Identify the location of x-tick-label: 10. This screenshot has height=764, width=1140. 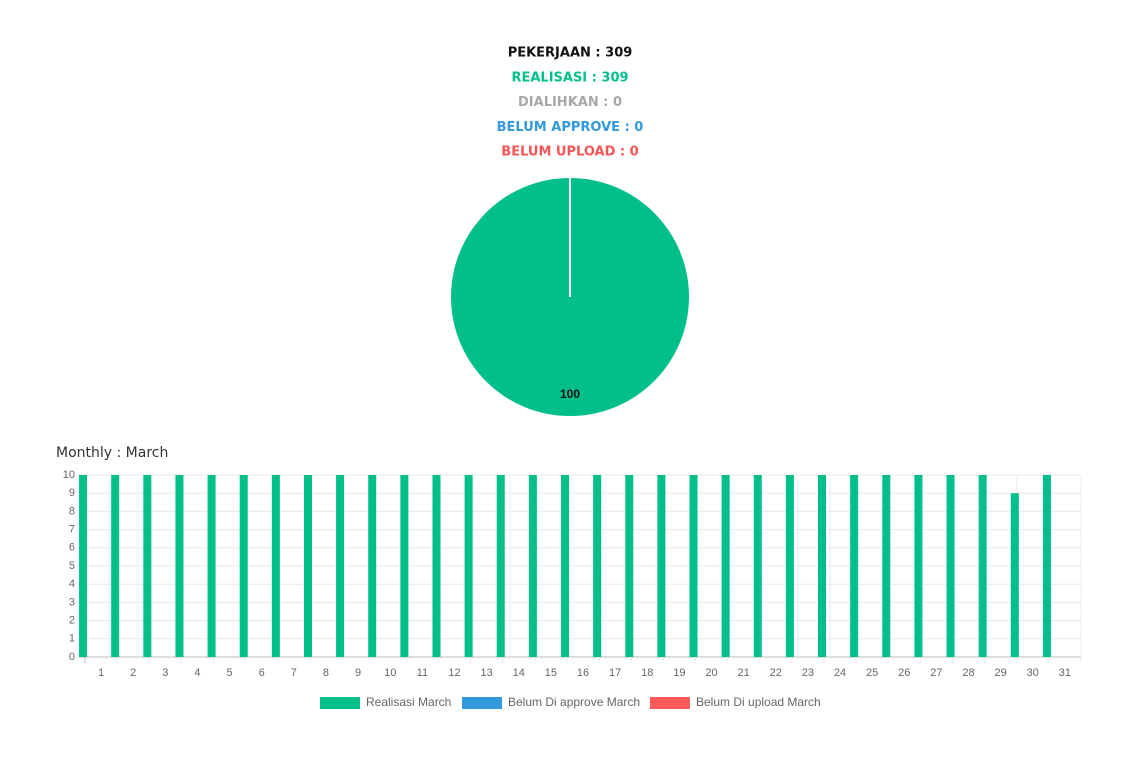
(390, 673).